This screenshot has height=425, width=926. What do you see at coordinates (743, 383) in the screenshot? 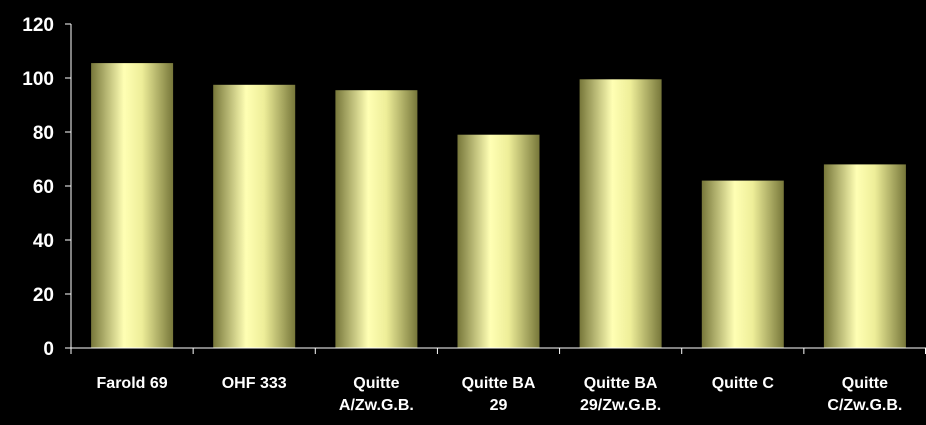
I see `category-label-6: Quitte C` at bounding box center [743, 383].